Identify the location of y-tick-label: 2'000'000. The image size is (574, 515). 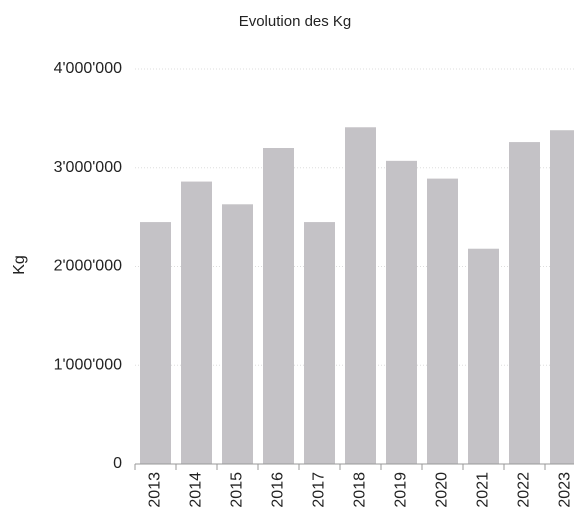
(88, 266).